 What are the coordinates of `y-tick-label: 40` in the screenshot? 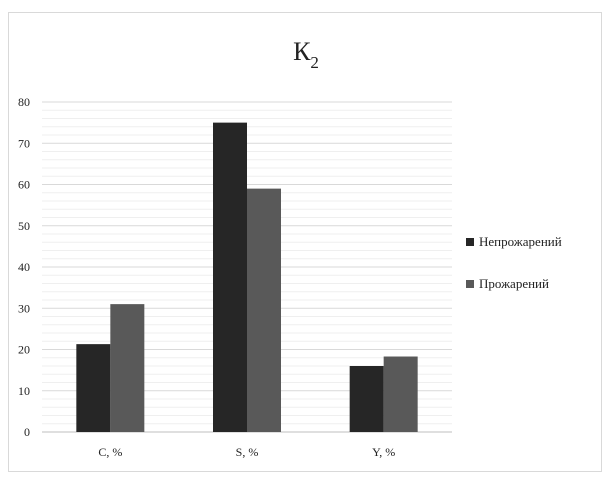 It's located at (24, 267).